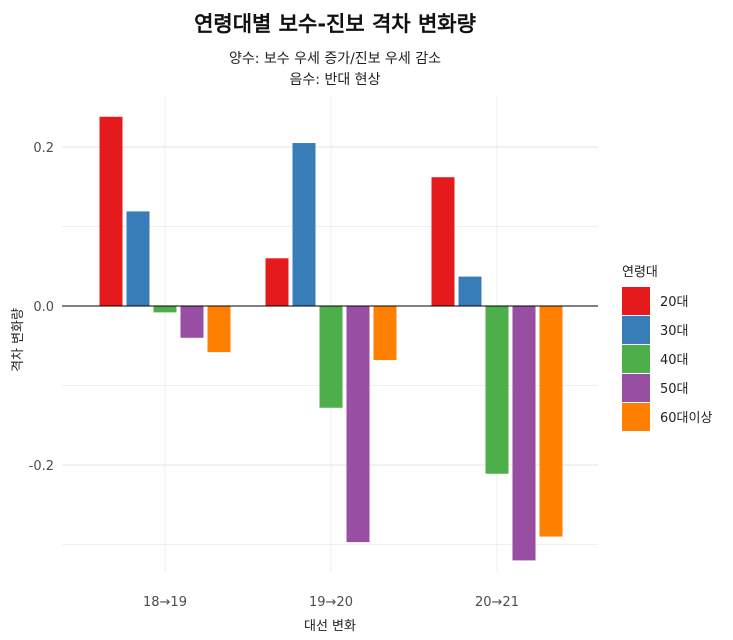  I want to click on legend-item: 40대, so click(677, 358).